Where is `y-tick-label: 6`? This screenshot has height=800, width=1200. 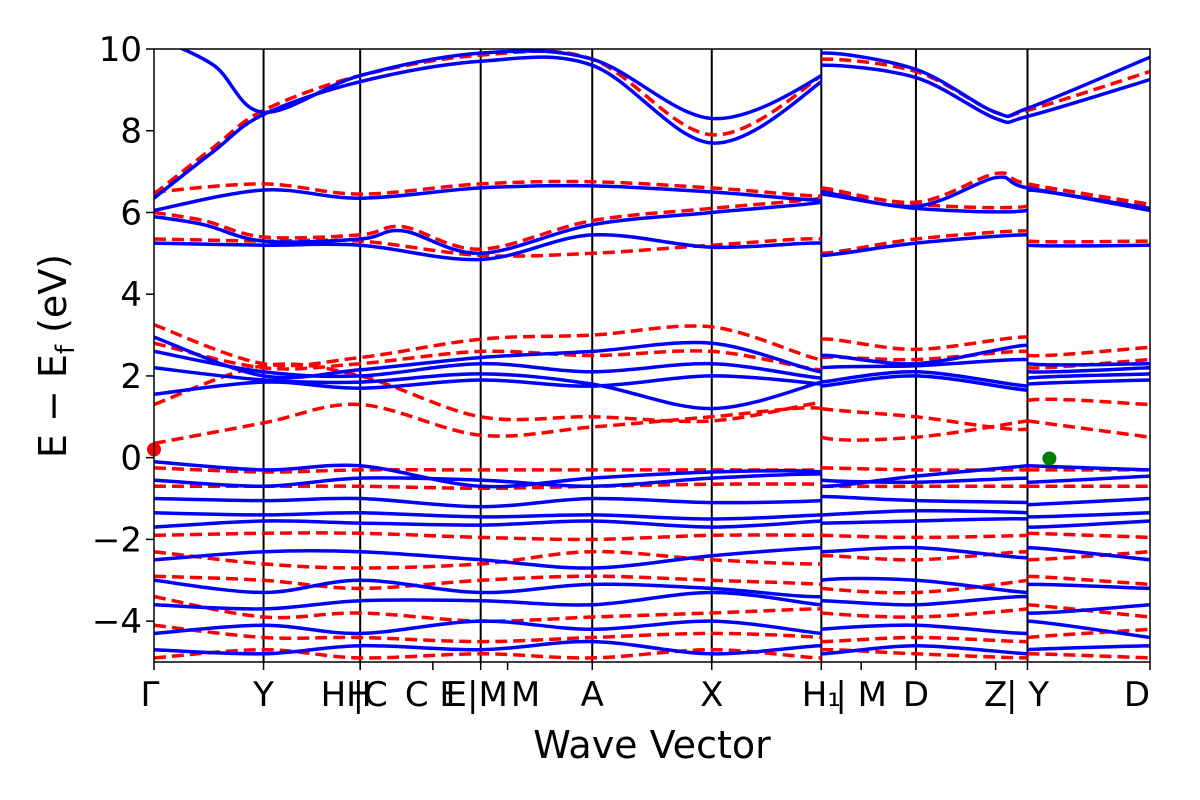
y-tick-label: 6 is located at coordinates (131, 213).